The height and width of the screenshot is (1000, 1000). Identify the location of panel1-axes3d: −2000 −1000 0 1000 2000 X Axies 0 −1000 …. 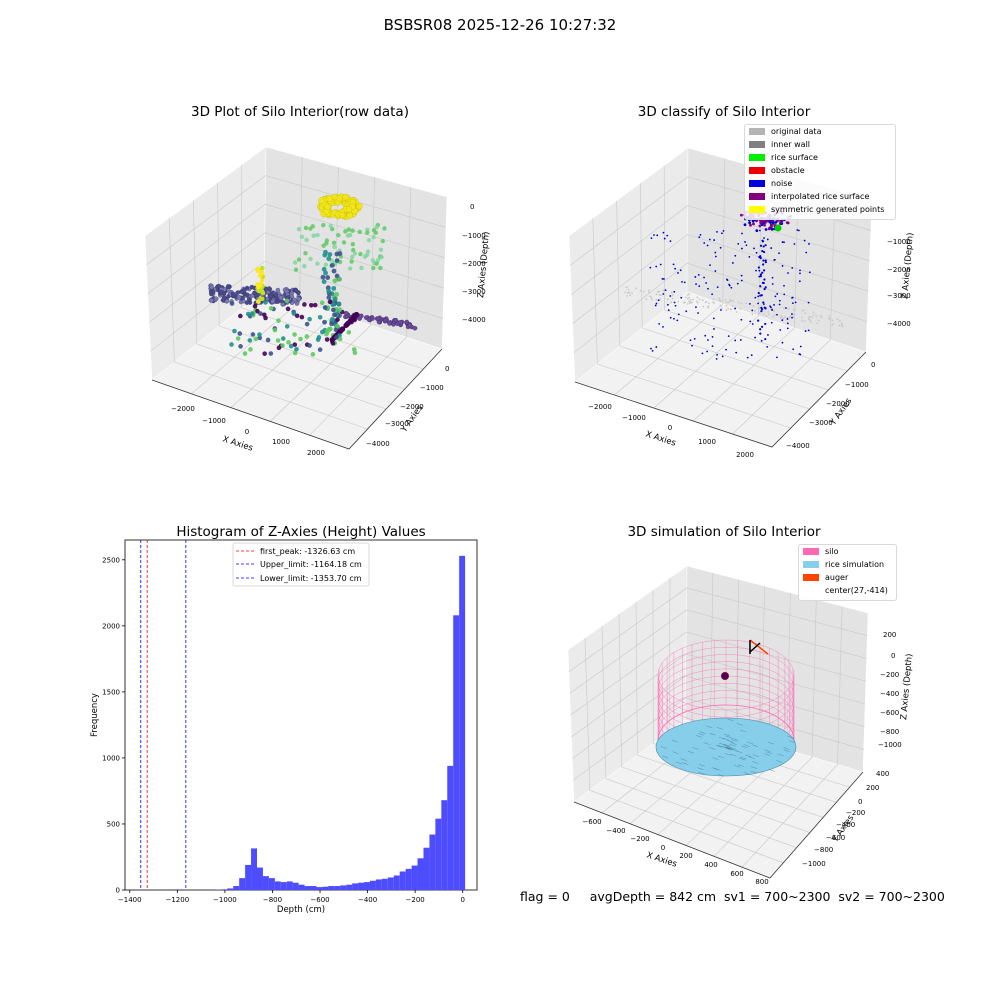
(318, 301).